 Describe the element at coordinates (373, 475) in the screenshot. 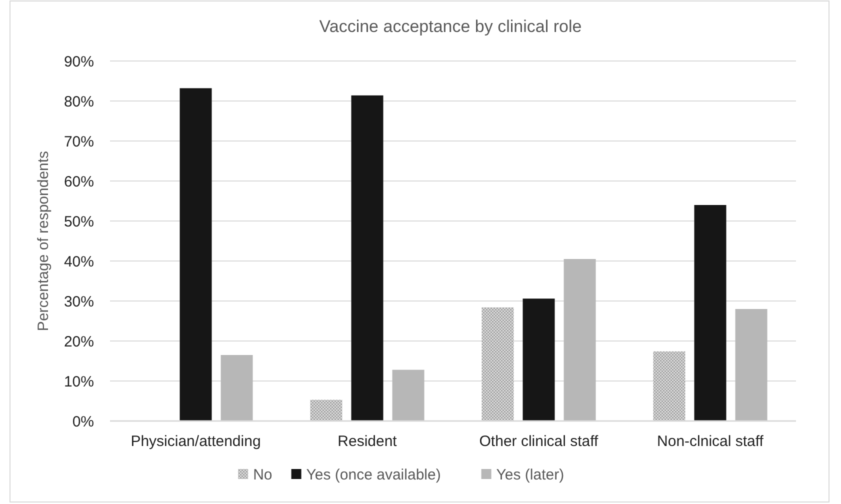

I see `legend-label: Yes (once available)` at that location.